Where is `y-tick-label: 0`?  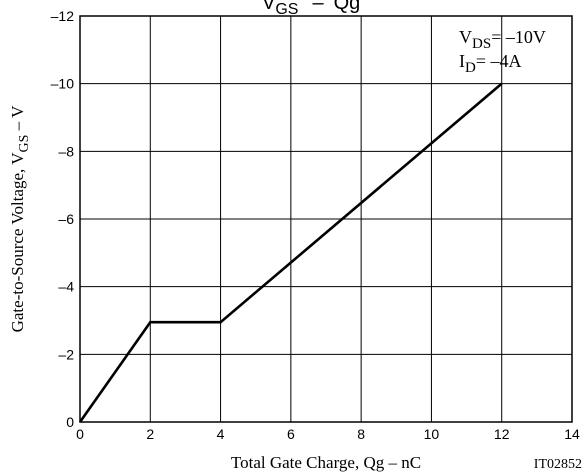 y-tick-label: 0 is located at coordinates (70, 422).